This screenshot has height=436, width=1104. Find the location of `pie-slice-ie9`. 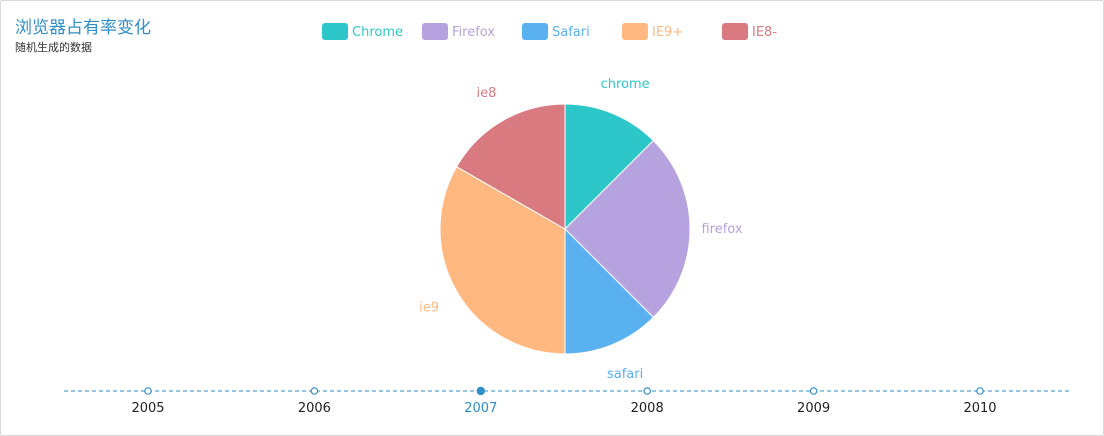

pie-slice-ie9 is located at coordinates (502, 260).